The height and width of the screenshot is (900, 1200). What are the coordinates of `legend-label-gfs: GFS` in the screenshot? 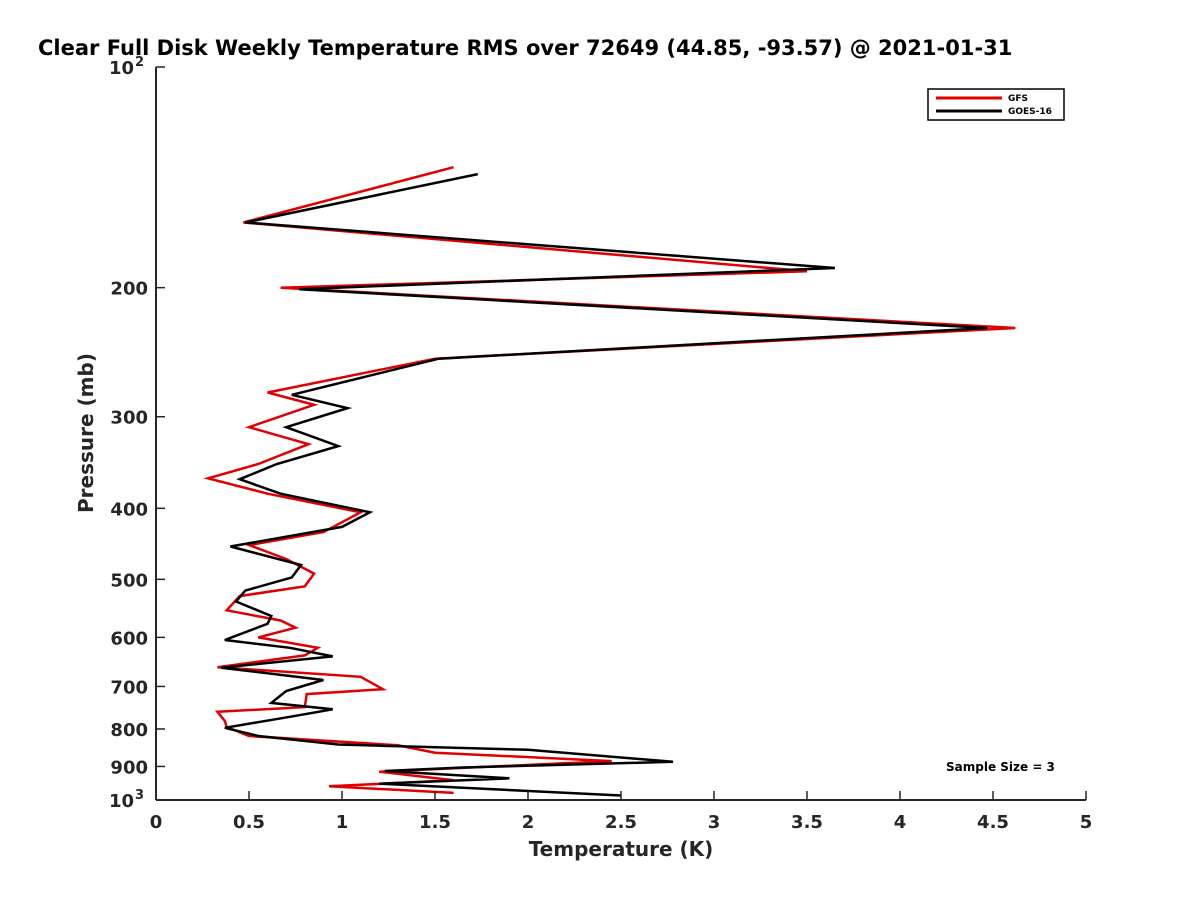 It's located at (1018, 99).